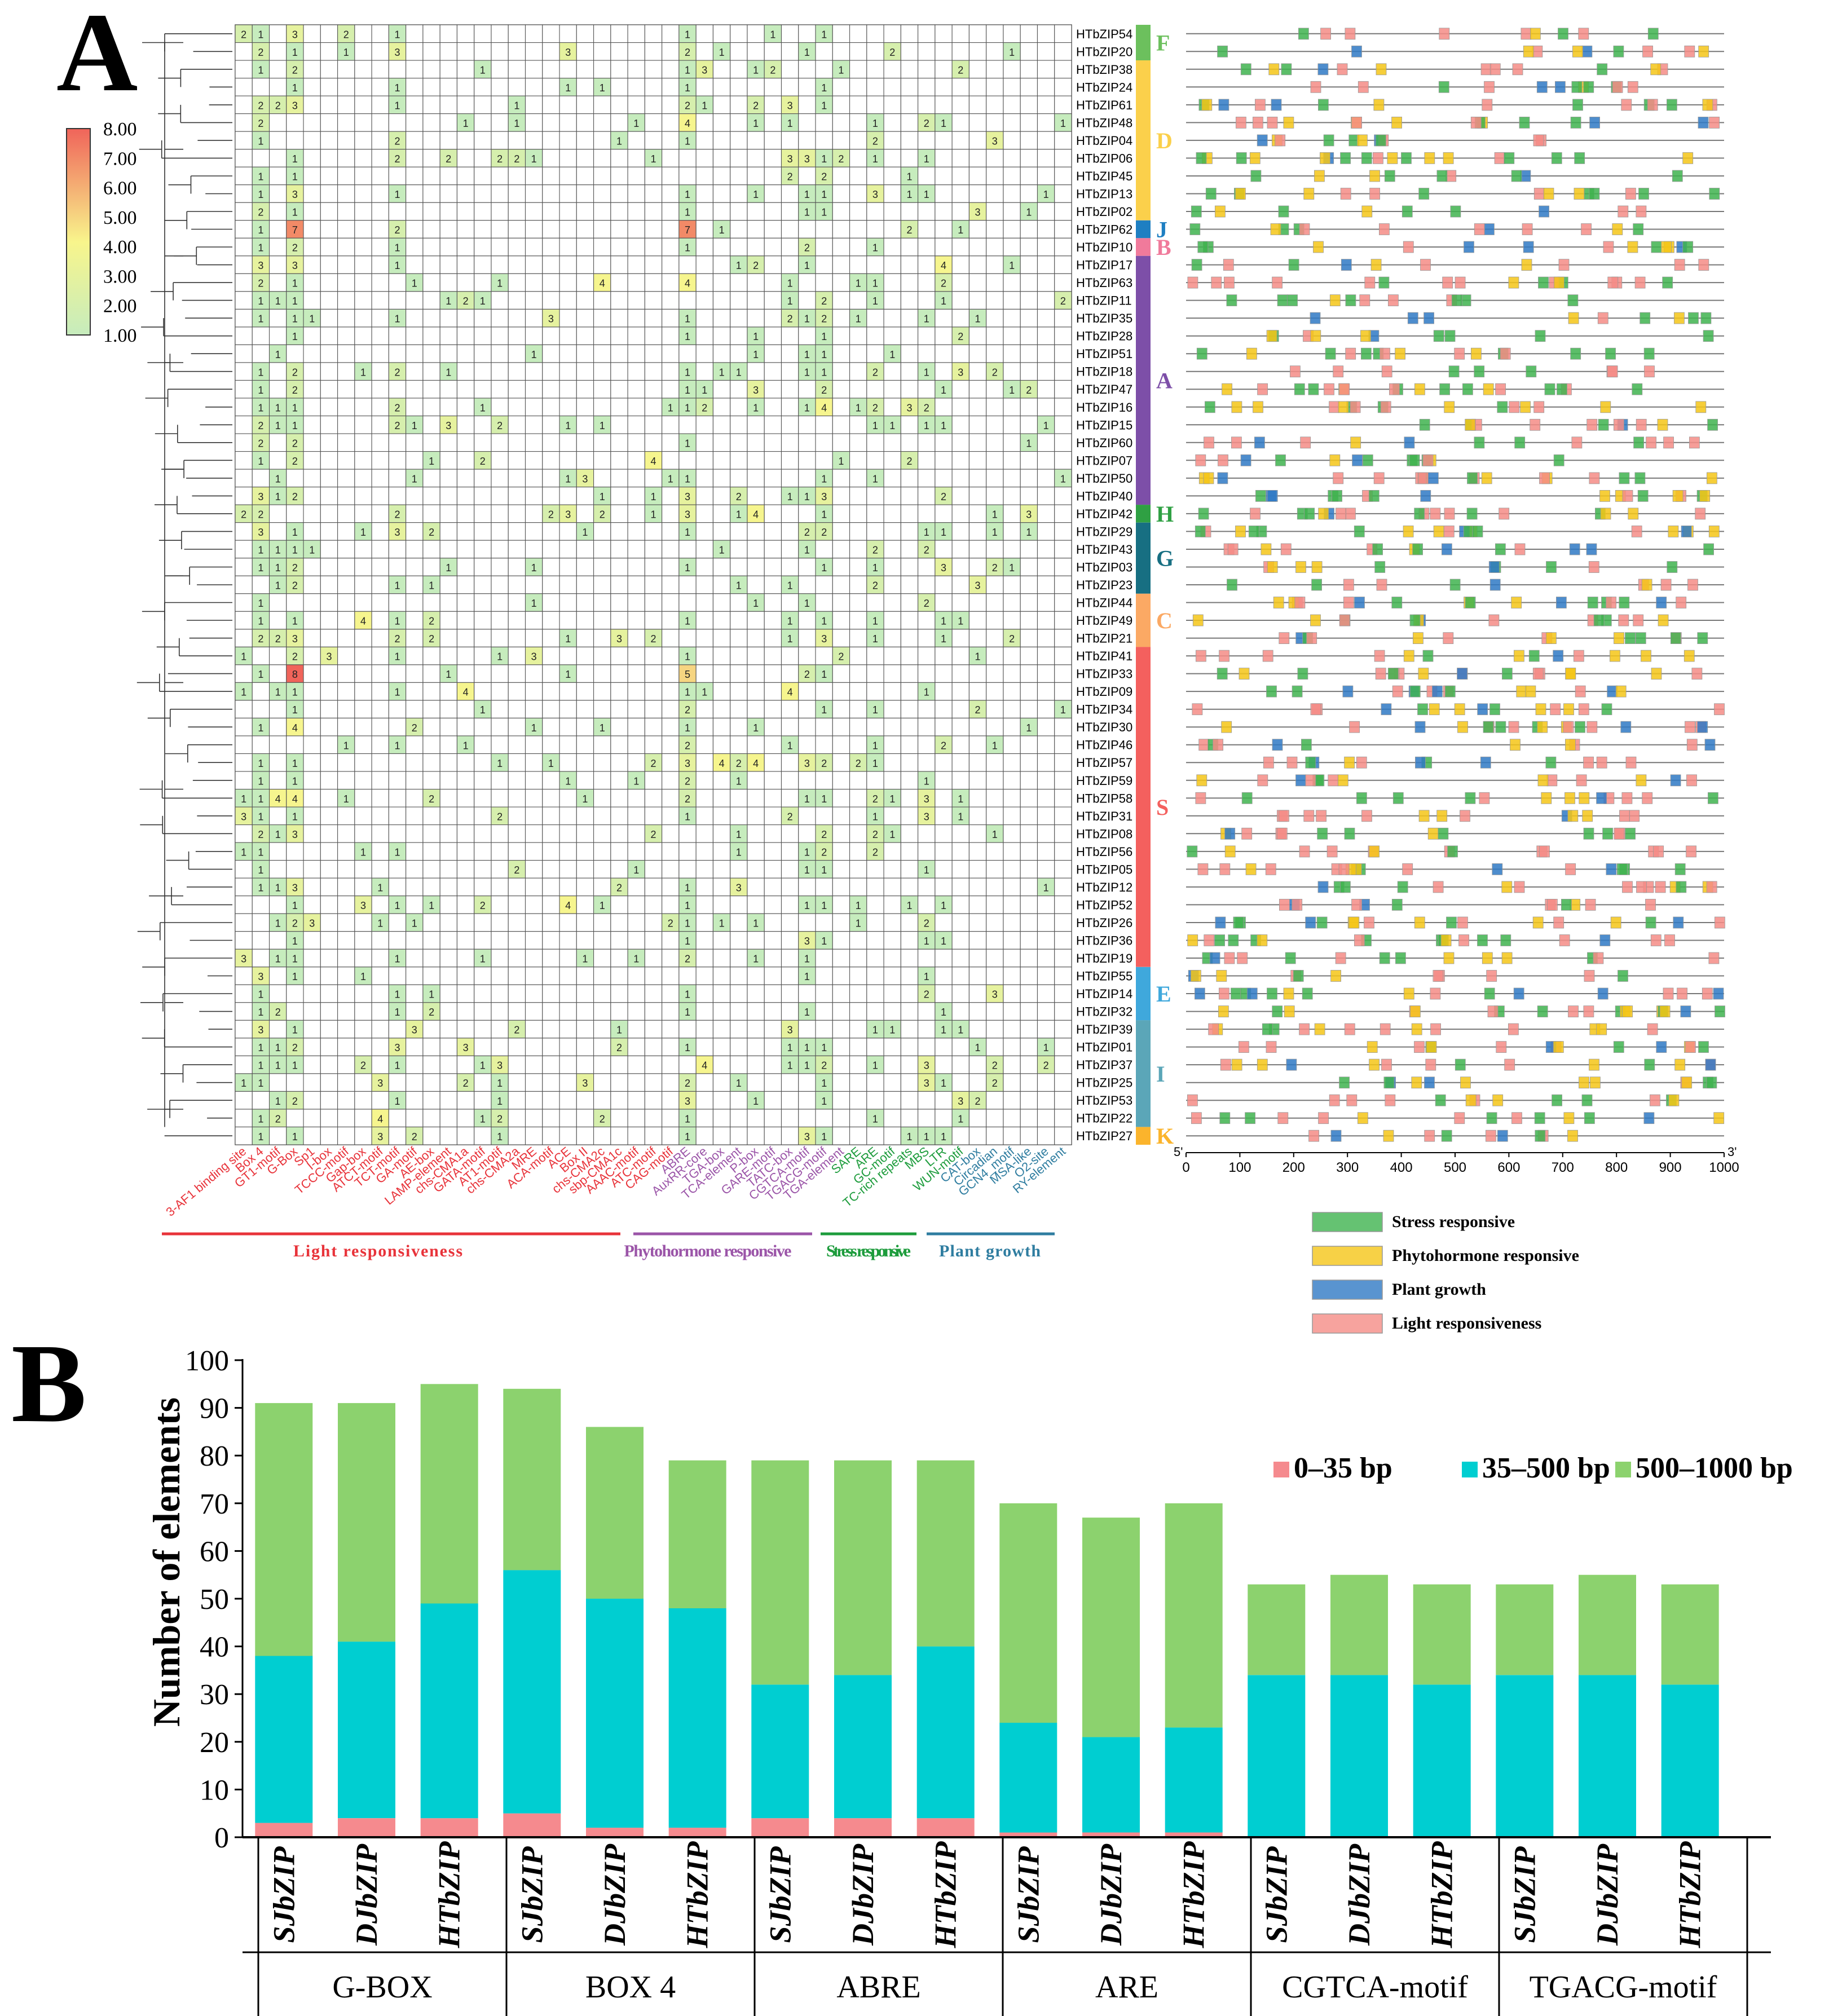  Describe the element at coordinates (1347, 1256) in the screenshot. I see `legend-swatch` at that location.